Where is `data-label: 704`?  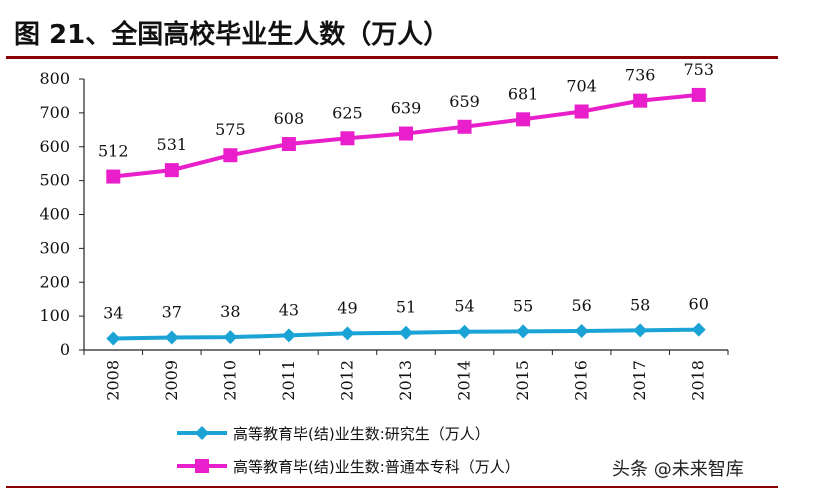
data-label: 704 is located at coordinates (581, 86).